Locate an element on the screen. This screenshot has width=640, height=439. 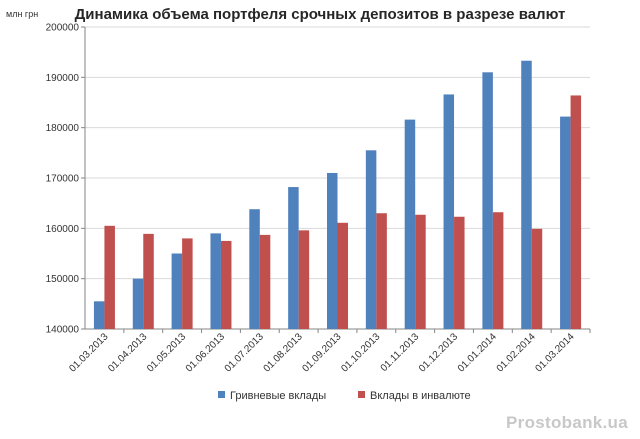
x-tick-label: 01.08.2013 is located at coordinates (283, 352).